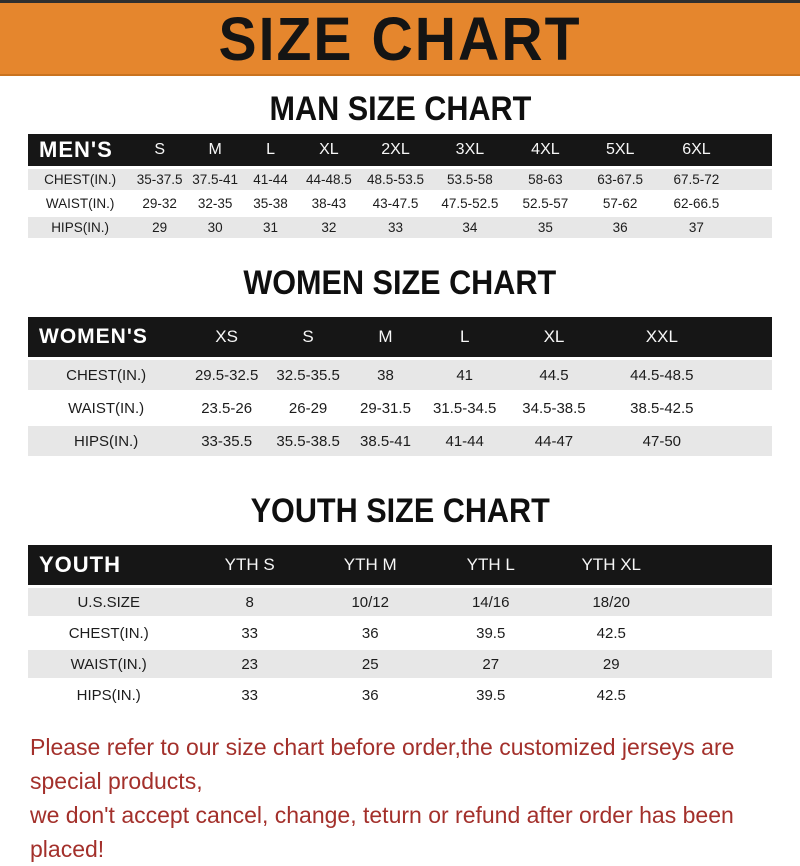 The height and width of the screenshot is (866, 800). What do you see at coordinates (611, 664) in the screenshot?
I see `size-cell: 29` at bounding box center [611, 664].